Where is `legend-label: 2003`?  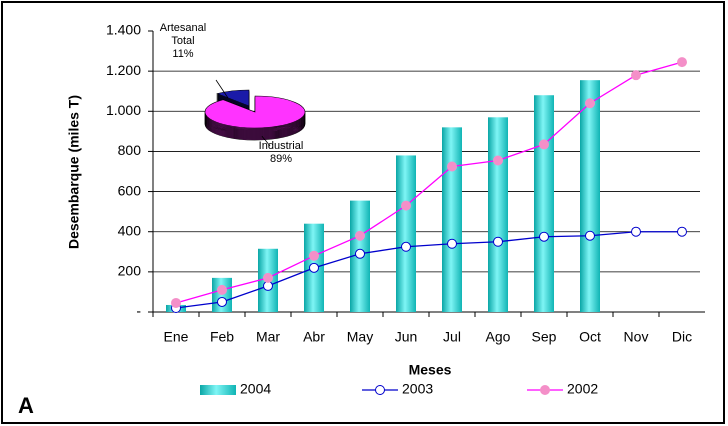 legend-label: 2003 is located at coordinates (417, 389).